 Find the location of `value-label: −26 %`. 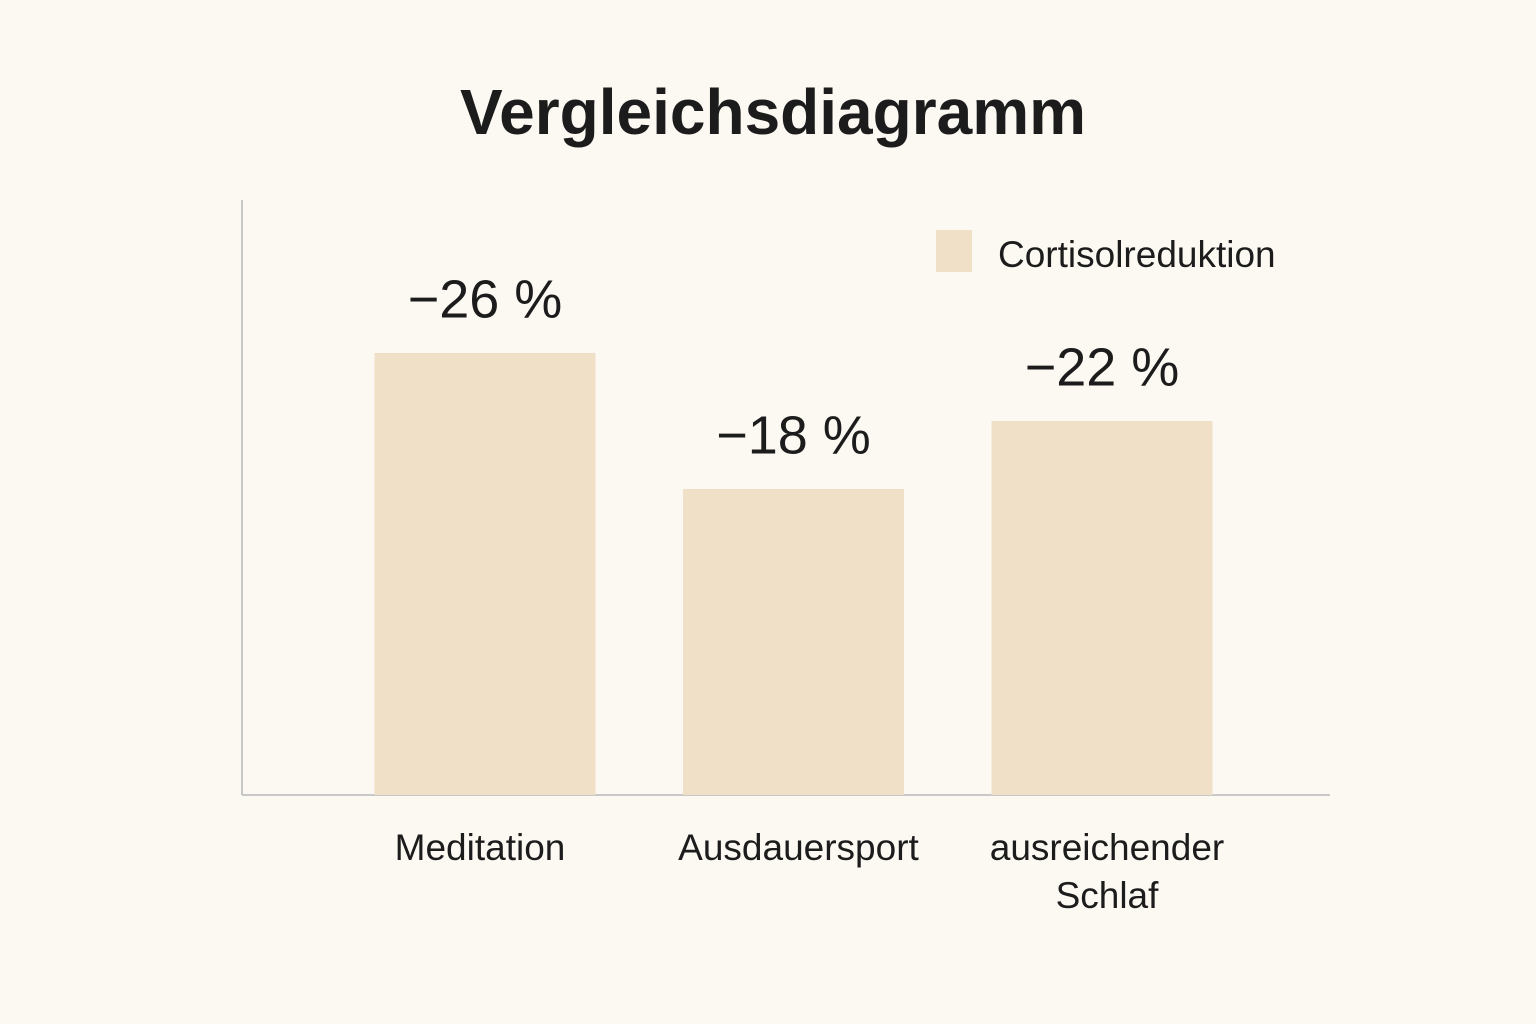

value-label: −26 % is located at coordinates (485, 299).